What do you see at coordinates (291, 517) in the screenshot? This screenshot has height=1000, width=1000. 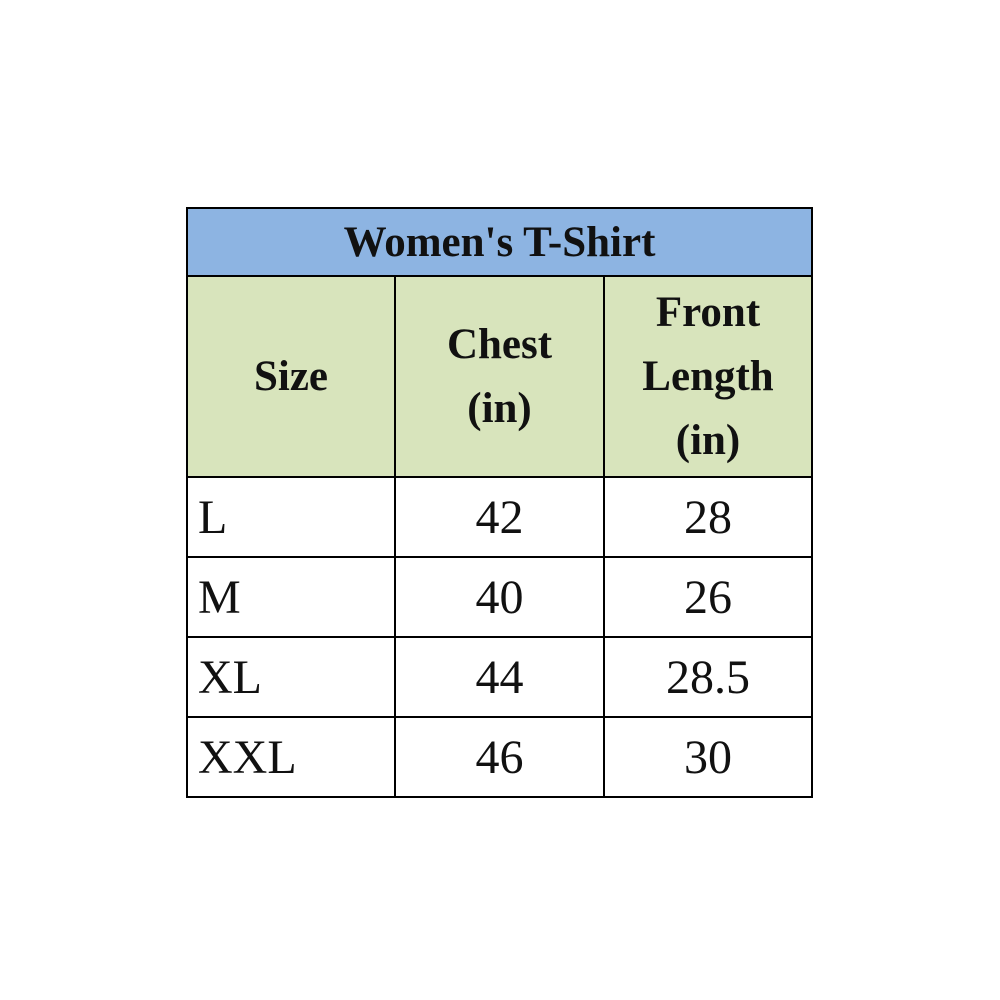 I see `size-cell: L` at bounding box center [291, 517].